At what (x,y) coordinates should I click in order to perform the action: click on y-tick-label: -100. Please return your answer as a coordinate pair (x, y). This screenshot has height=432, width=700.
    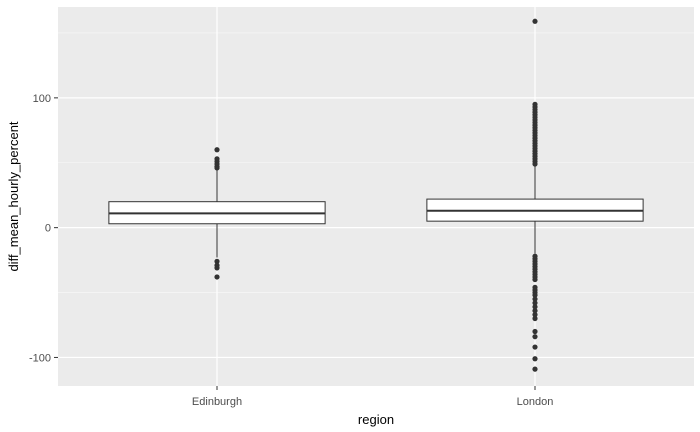
    Looking at the image, I should click on (40, 358).